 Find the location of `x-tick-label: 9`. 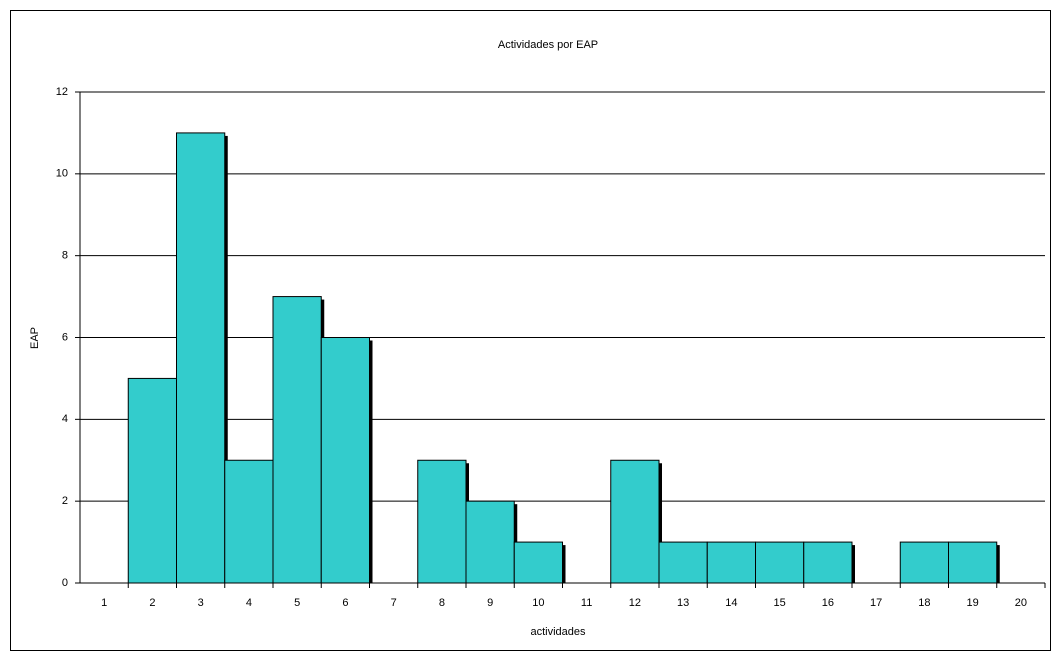

x-tick-label: 9 is located at coordinates (490, 603).